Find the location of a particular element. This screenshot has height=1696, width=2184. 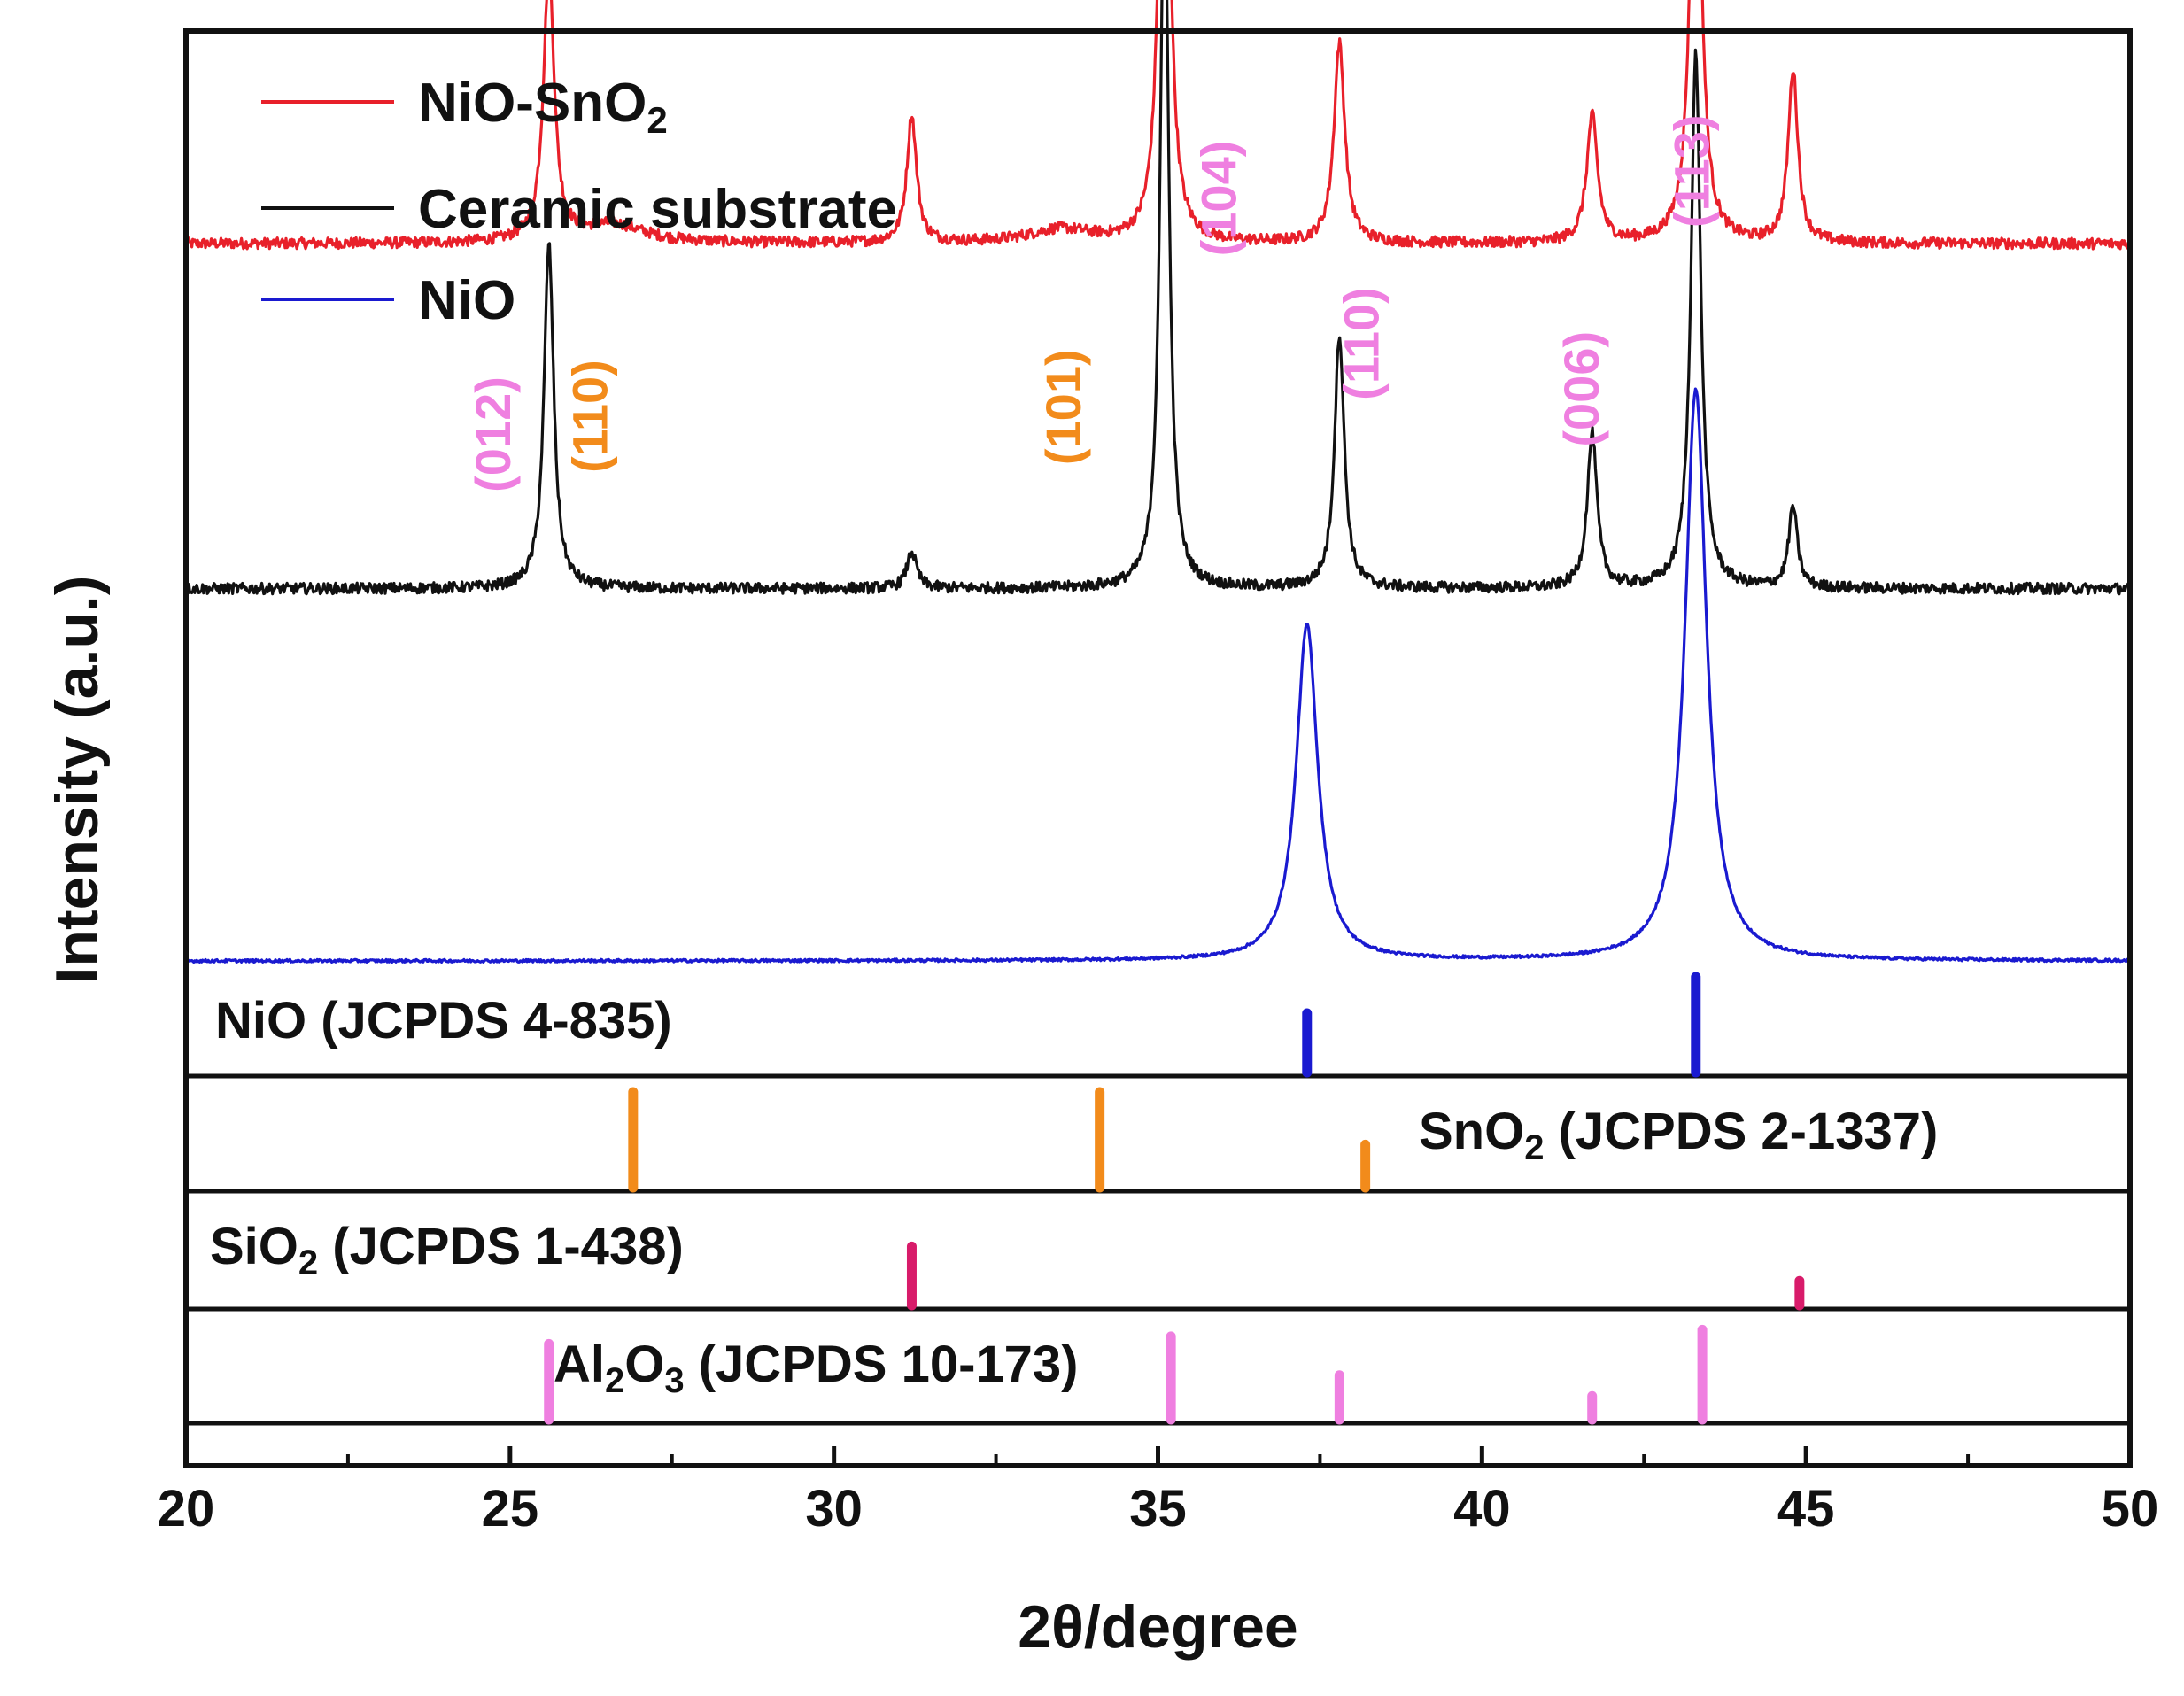

miller-index-label-1: (012) is located at coordinates (493, 434).